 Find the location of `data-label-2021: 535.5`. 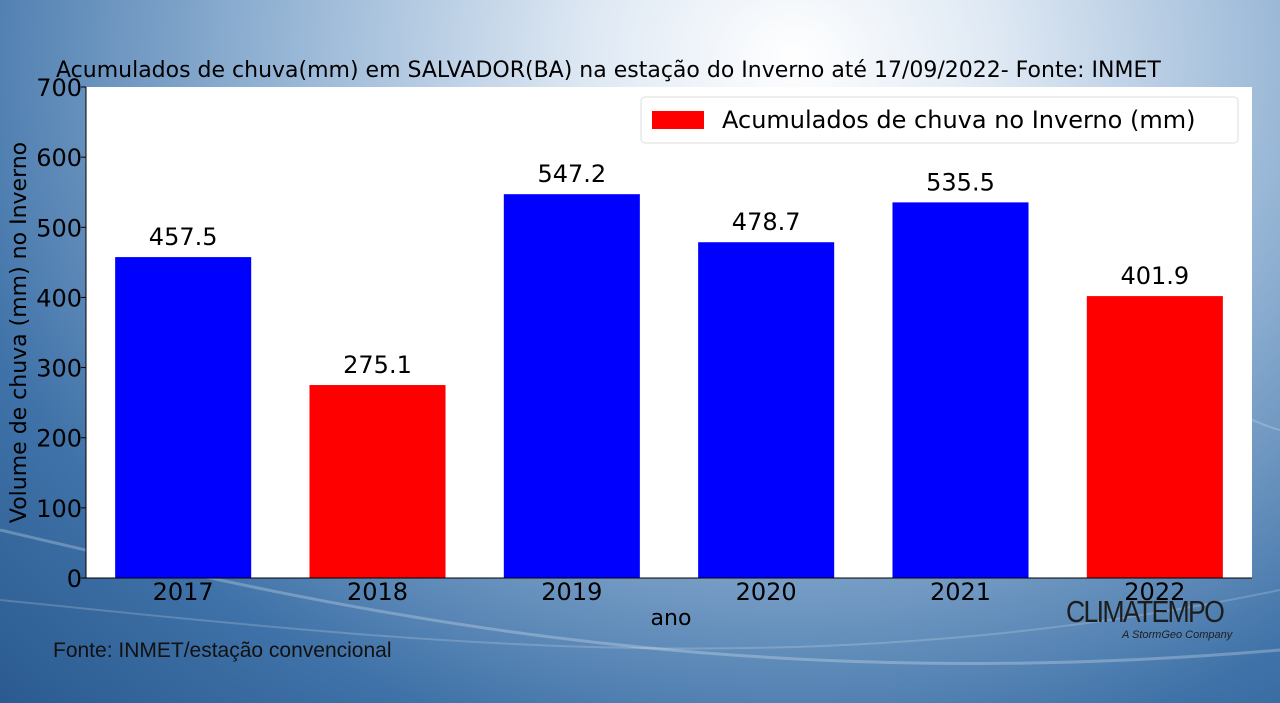

data-label-2021: 535.5 is located at coordinates (960, 182).